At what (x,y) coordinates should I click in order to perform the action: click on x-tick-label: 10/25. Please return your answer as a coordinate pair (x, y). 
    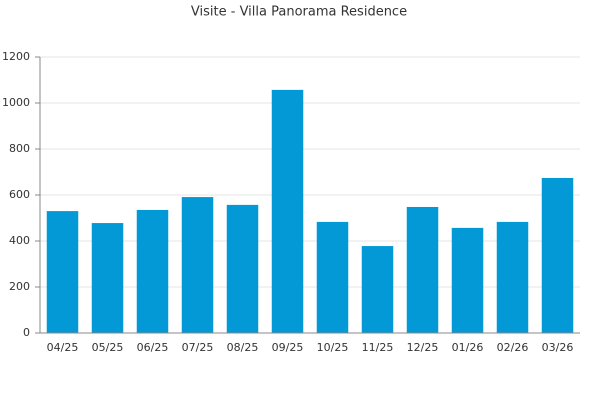
    Looking at the image, I should click on (333, 347).